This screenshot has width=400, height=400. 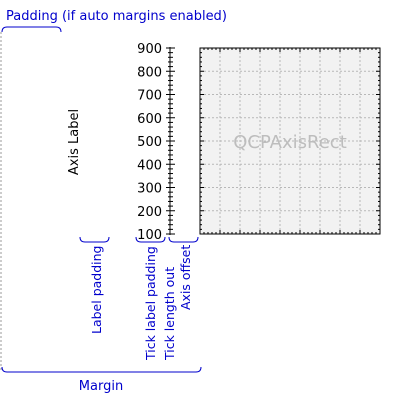 I want to click on padding-label: Padding (if auto margins enabled), so click(x=116, y=16).